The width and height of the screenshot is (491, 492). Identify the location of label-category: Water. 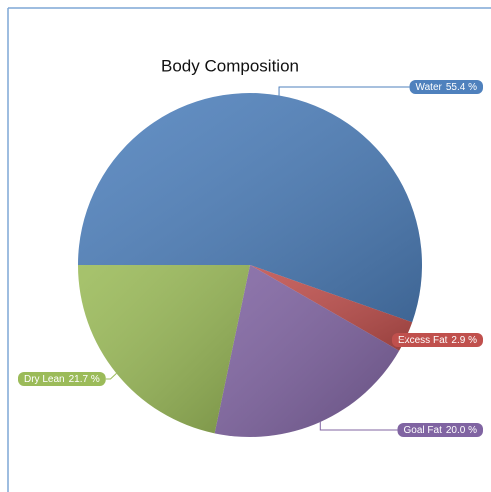
(429, 87).